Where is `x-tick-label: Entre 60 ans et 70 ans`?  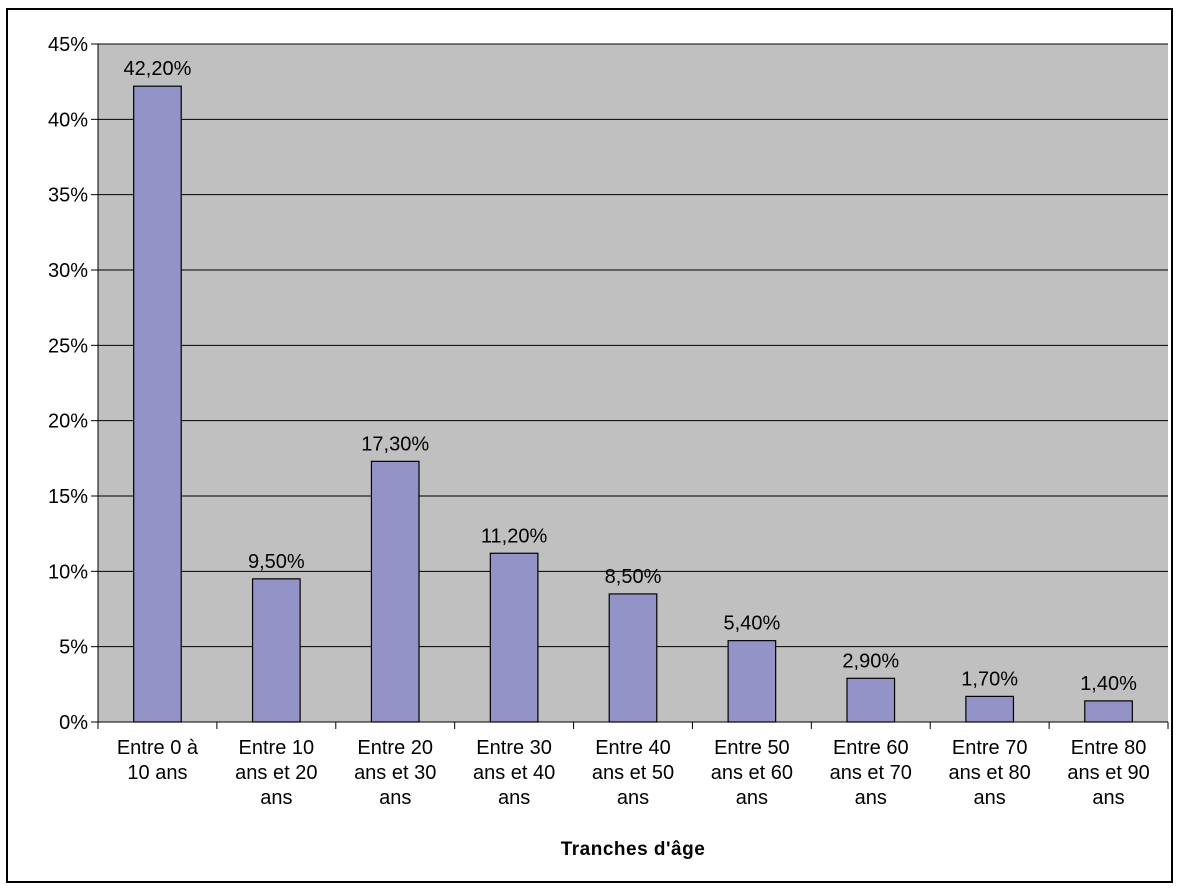 x-tick-label: Entre 60 ans et 70 ans is located at coordinates (871, 773).